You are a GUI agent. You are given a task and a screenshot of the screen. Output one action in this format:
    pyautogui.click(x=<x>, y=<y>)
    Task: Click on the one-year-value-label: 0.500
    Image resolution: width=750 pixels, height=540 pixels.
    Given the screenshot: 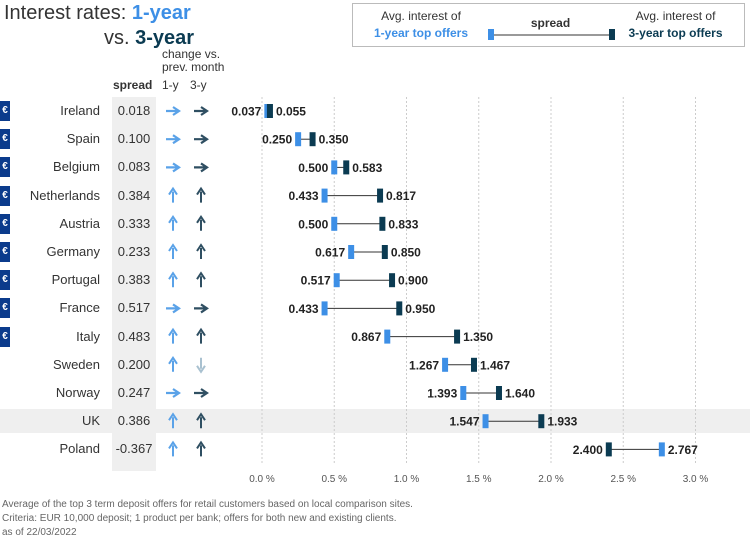 What is the action you would take?
    pyautogui.click(x=313, y=168)
    